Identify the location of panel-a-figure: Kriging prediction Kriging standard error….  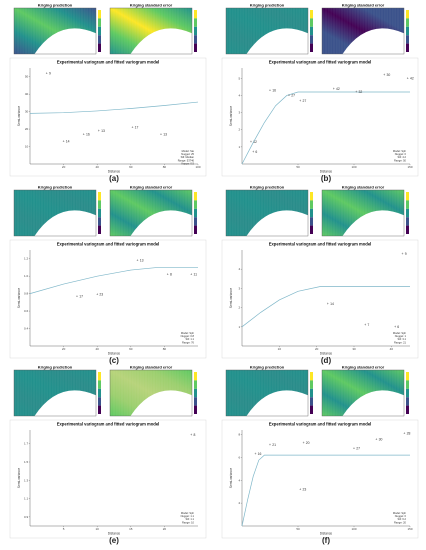
(108, 90).